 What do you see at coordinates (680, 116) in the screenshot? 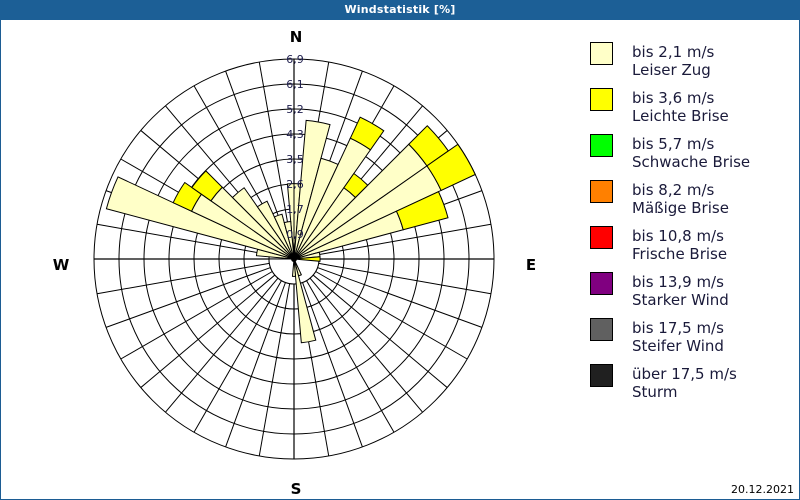
I see `legend-label: Leichte Brise` at bounding box center [680, 116].